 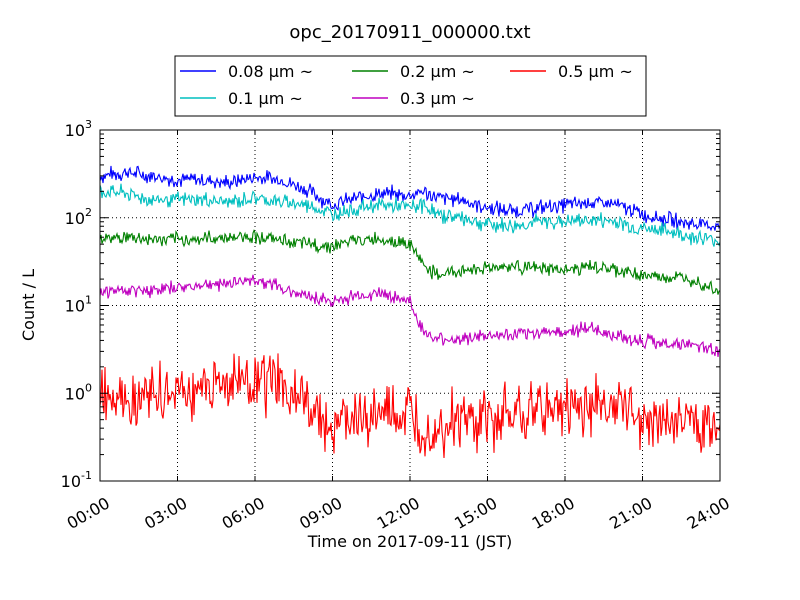 What do you see at coordinates (76, 480) in the screenshot?
I see `y-tick-label: 10⁻¹` at bounding box center [76, 480].